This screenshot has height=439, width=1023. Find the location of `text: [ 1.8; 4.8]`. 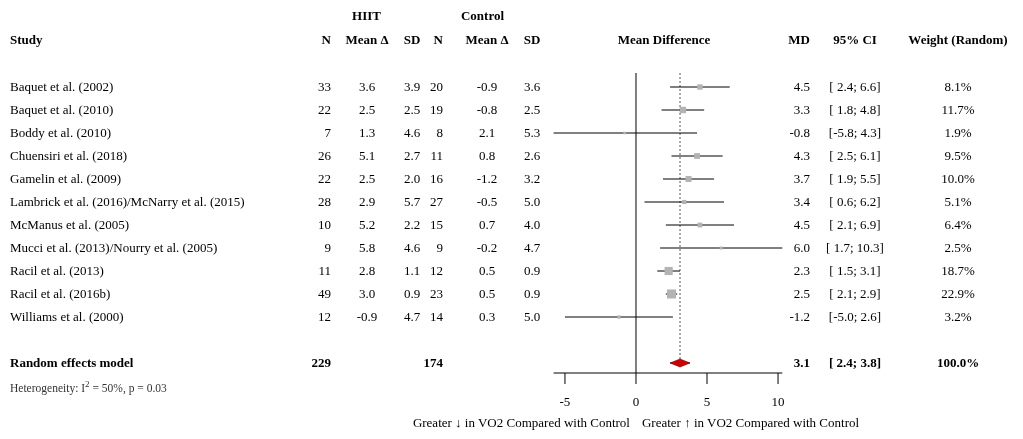

text: [ 1.8; 4.8] is located at coordinates (855, 109).